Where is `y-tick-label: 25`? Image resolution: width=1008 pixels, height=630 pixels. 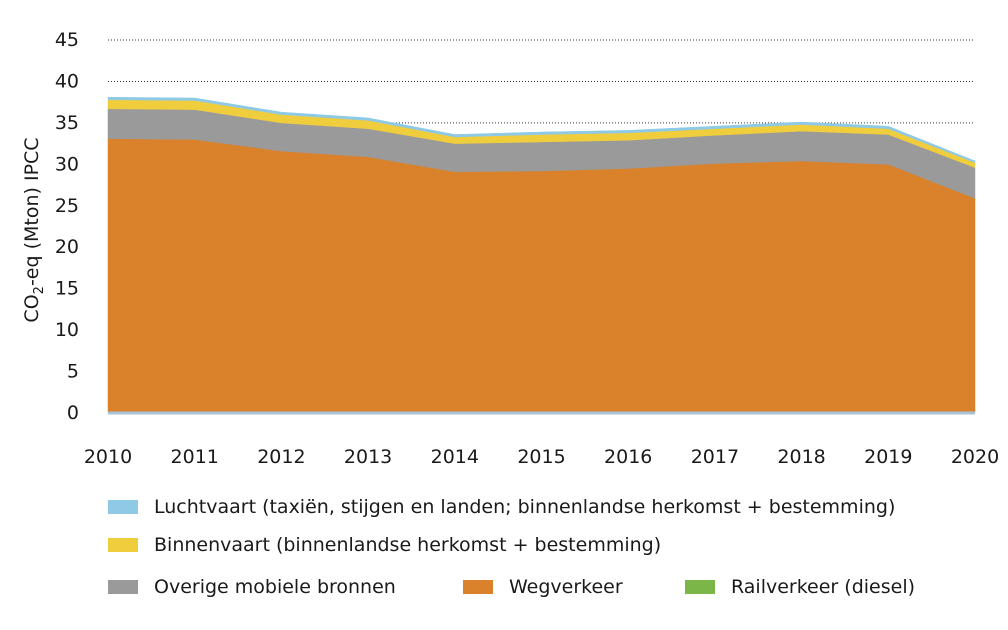 y-tick-label: 25 is located at coordinates (67, 206).